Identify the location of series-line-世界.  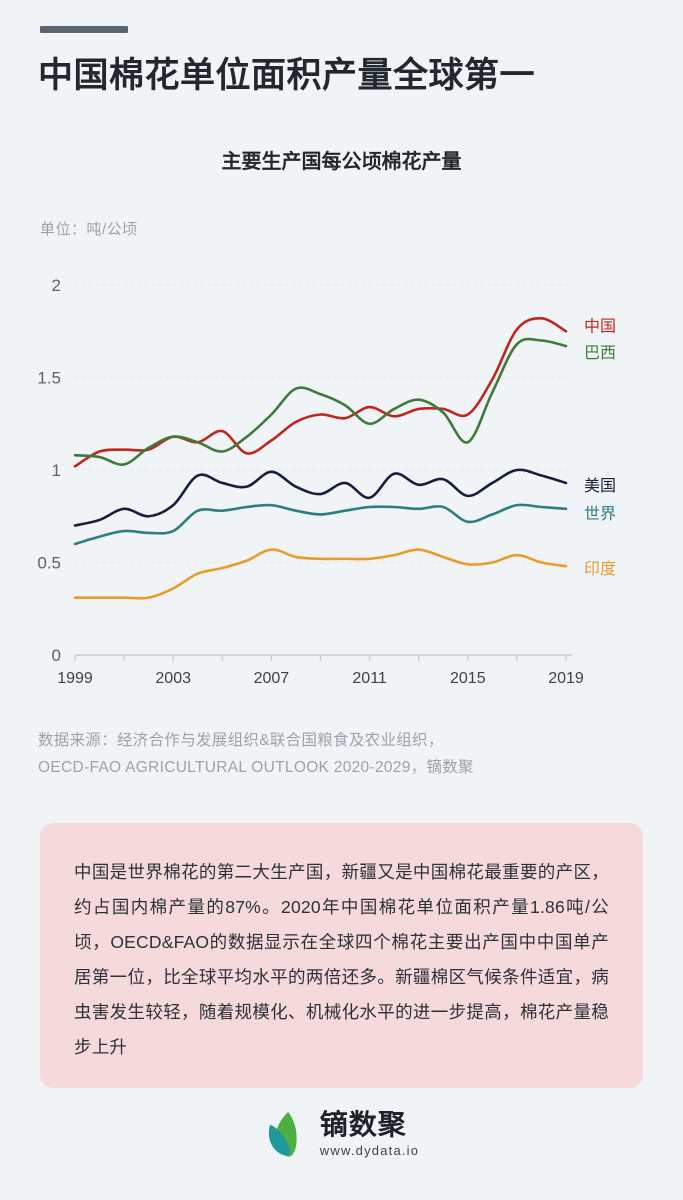
(320, 524).